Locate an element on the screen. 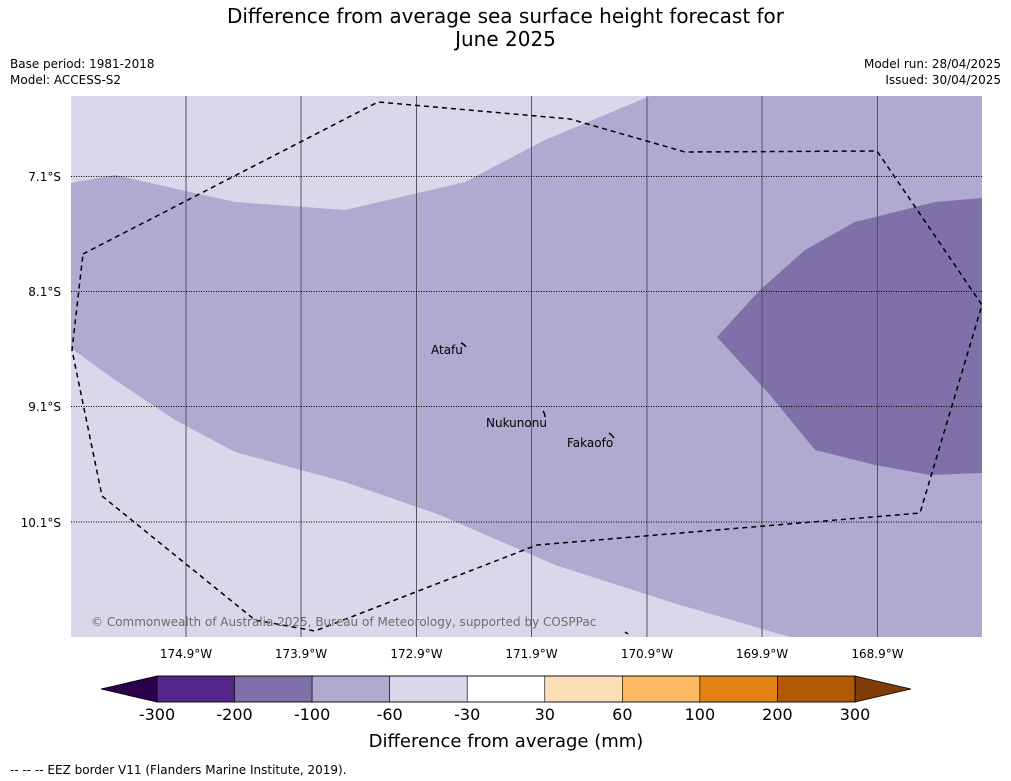 This screenshot has height=781, width=1011. nukunonu-island is located at coordinates (544, 414).